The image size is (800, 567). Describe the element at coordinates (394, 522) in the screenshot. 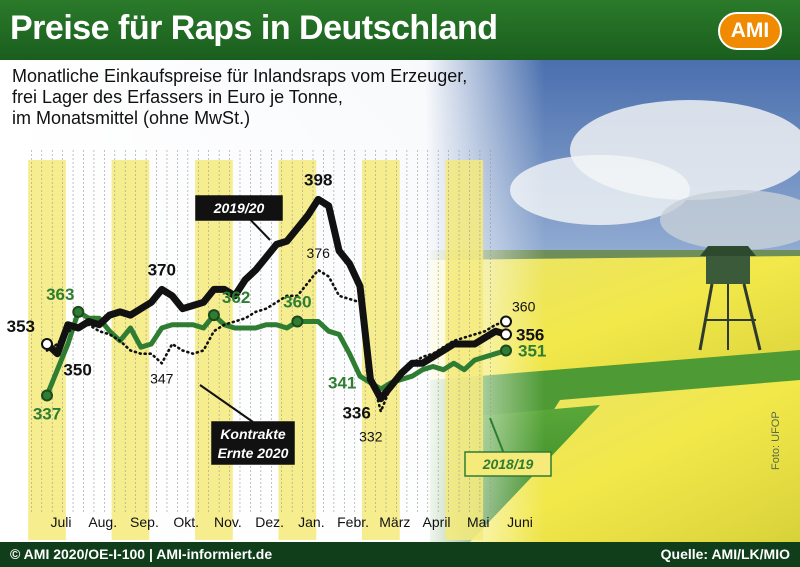

I see `x-tick-label-8: März` at that location.